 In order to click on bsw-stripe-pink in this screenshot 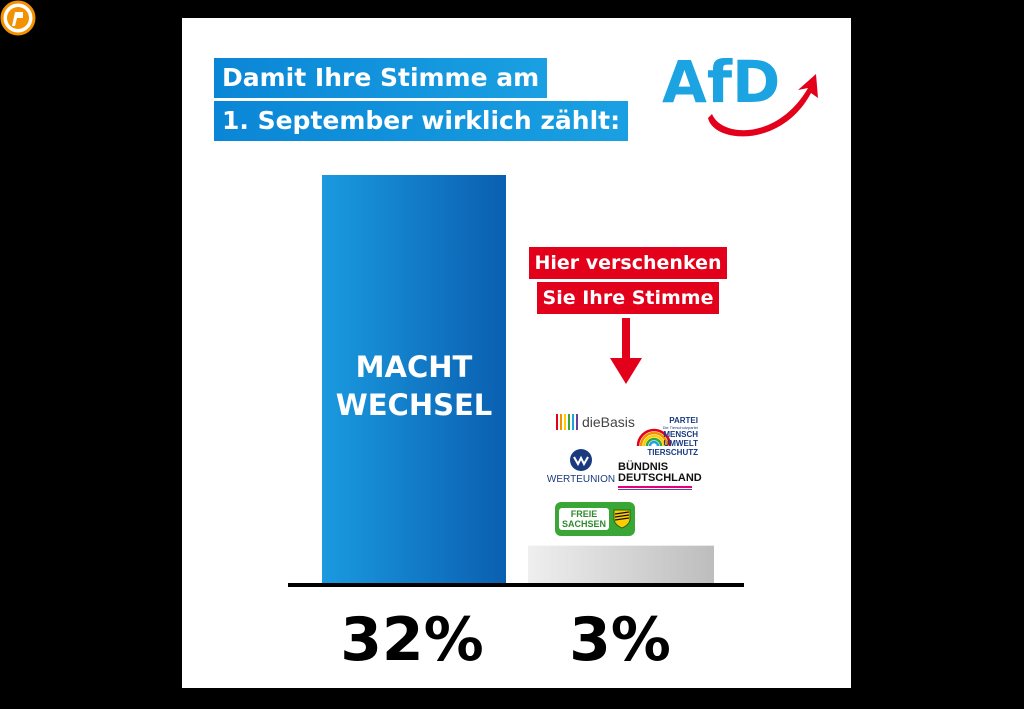, I will do `click(655, 487)`.